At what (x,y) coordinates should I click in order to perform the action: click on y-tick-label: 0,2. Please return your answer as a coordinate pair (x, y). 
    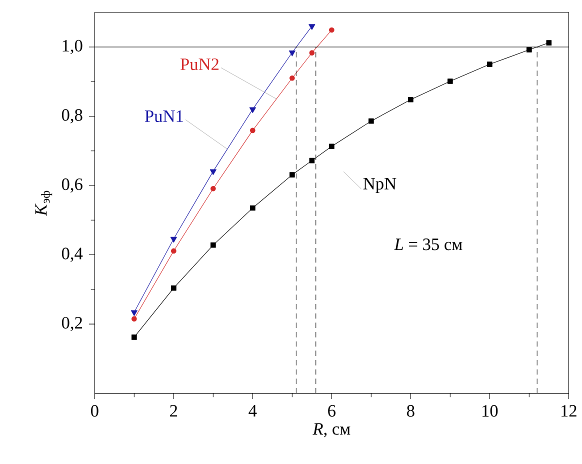
    Looking at the image, I should click on (72, 324).